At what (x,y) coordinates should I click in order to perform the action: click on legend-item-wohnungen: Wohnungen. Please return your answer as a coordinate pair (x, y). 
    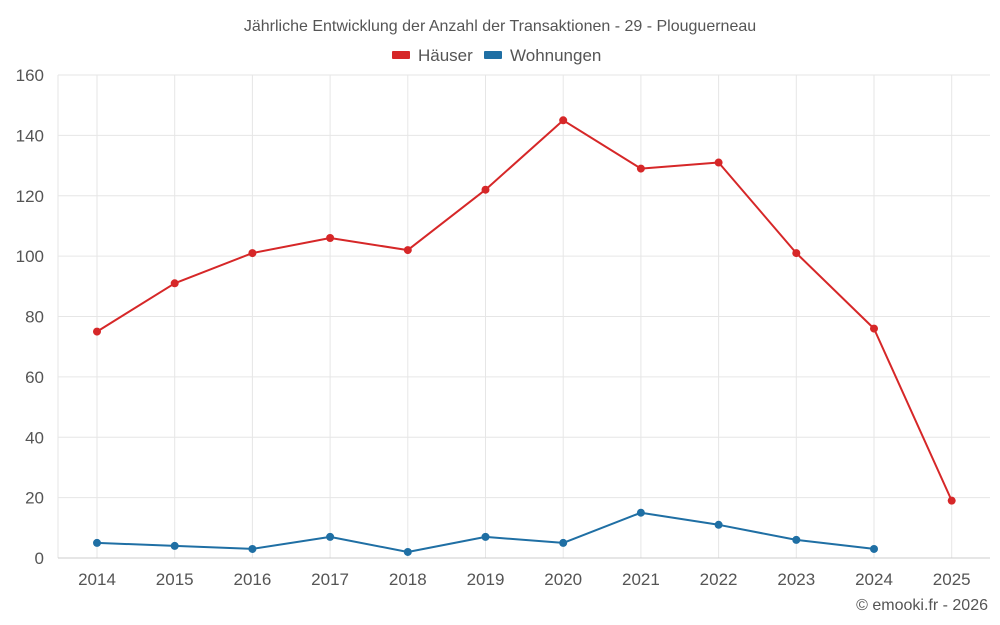
    Looking at the image, I should click on (542, 55).